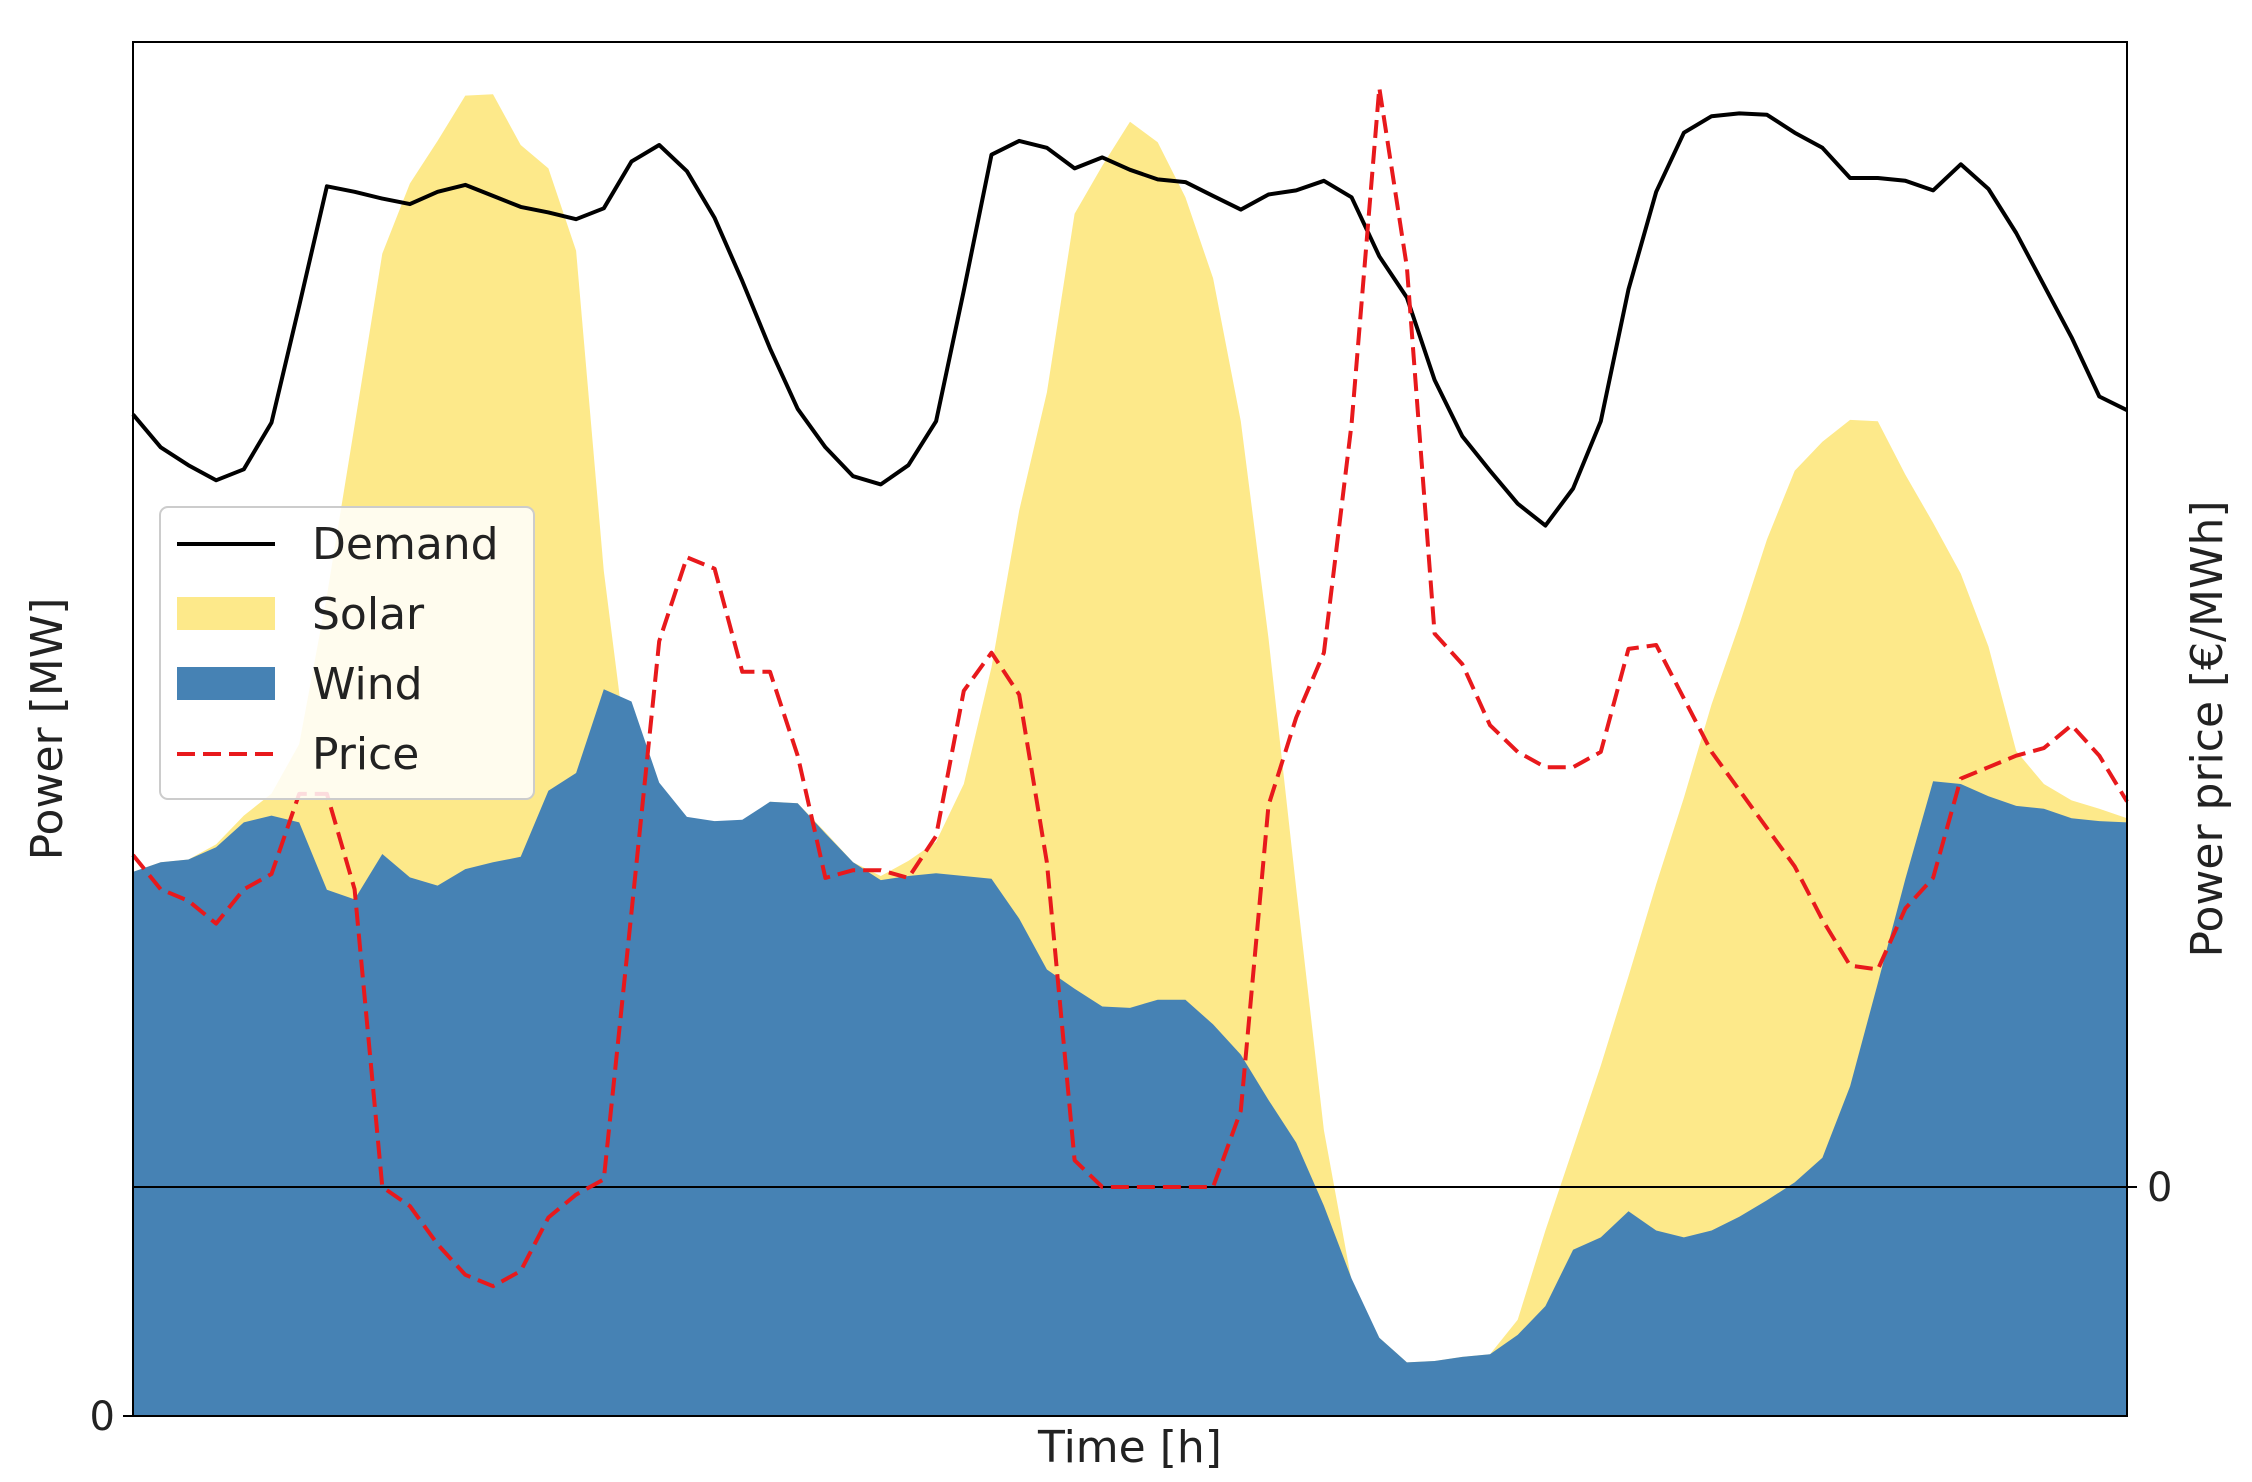 The width and height of the screenshot is (2252, 1482). I want to click on y-axis-label-right: Power price [€/MWh], so click(2207, 728).